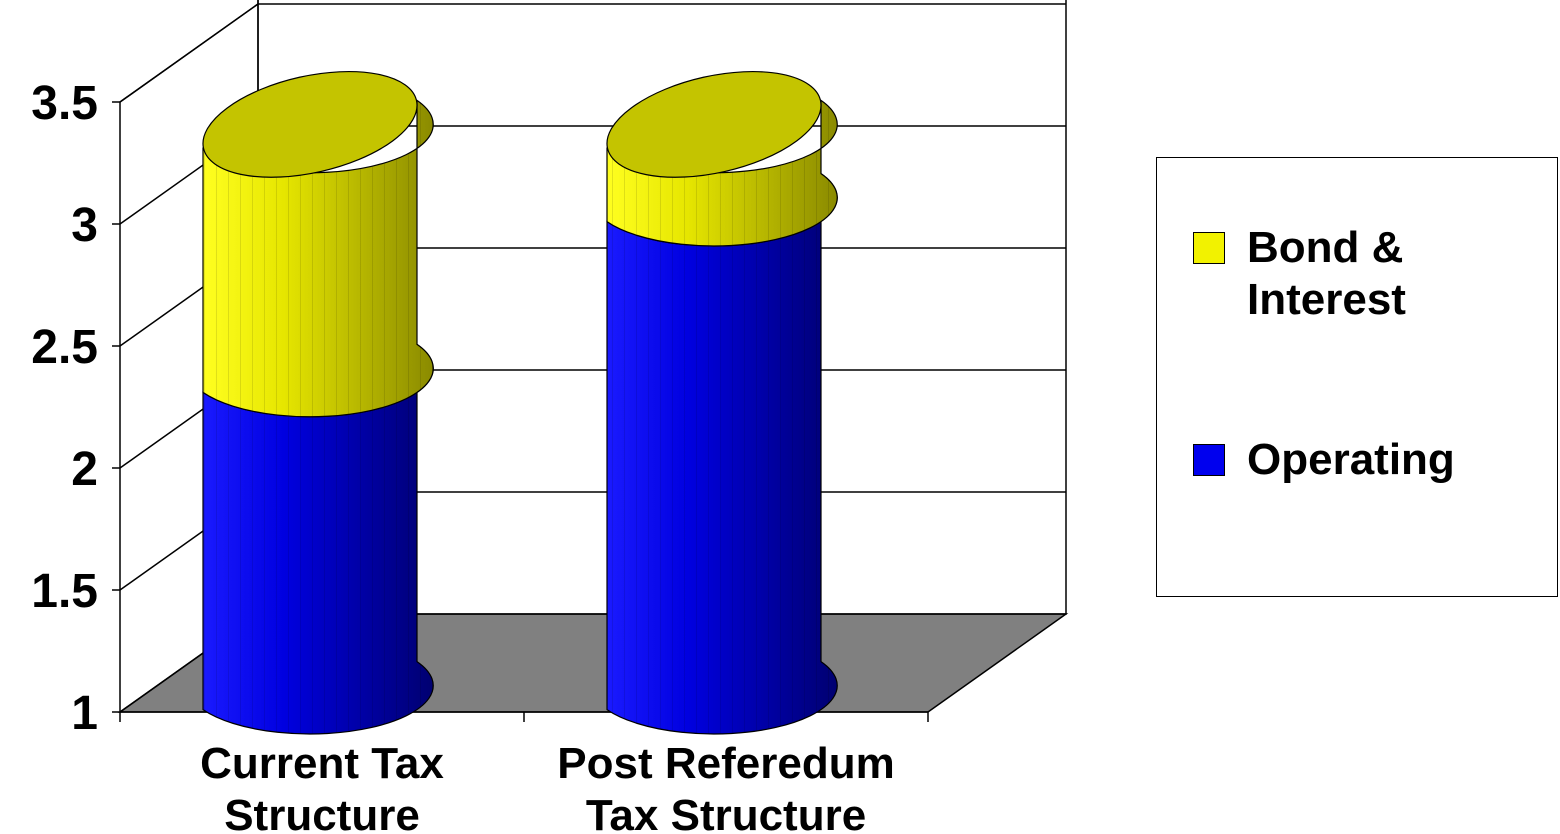 The width and height of the screenshot is (1560, 834). What do you see at coordinates (1326, 299) in the screenshot?
I see `legend-label-line: Interest` at bounding box center [1326, 299].